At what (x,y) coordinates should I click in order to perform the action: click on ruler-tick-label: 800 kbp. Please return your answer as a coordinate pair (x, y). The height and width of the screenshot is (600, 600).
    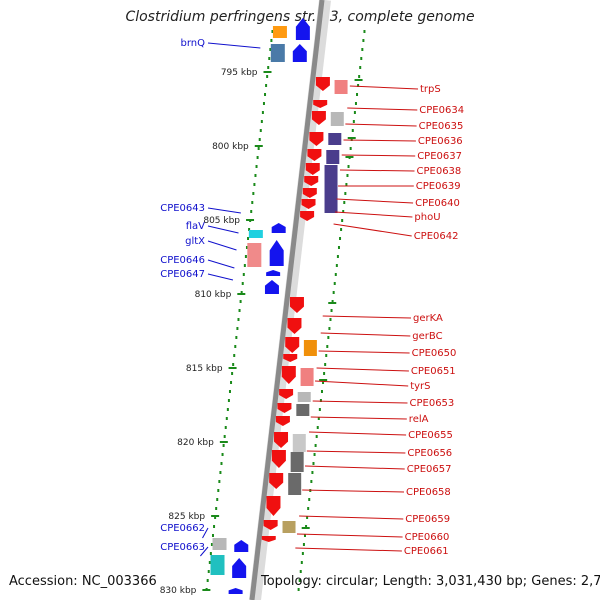
    Looking at the image, I should click on (230, 147).